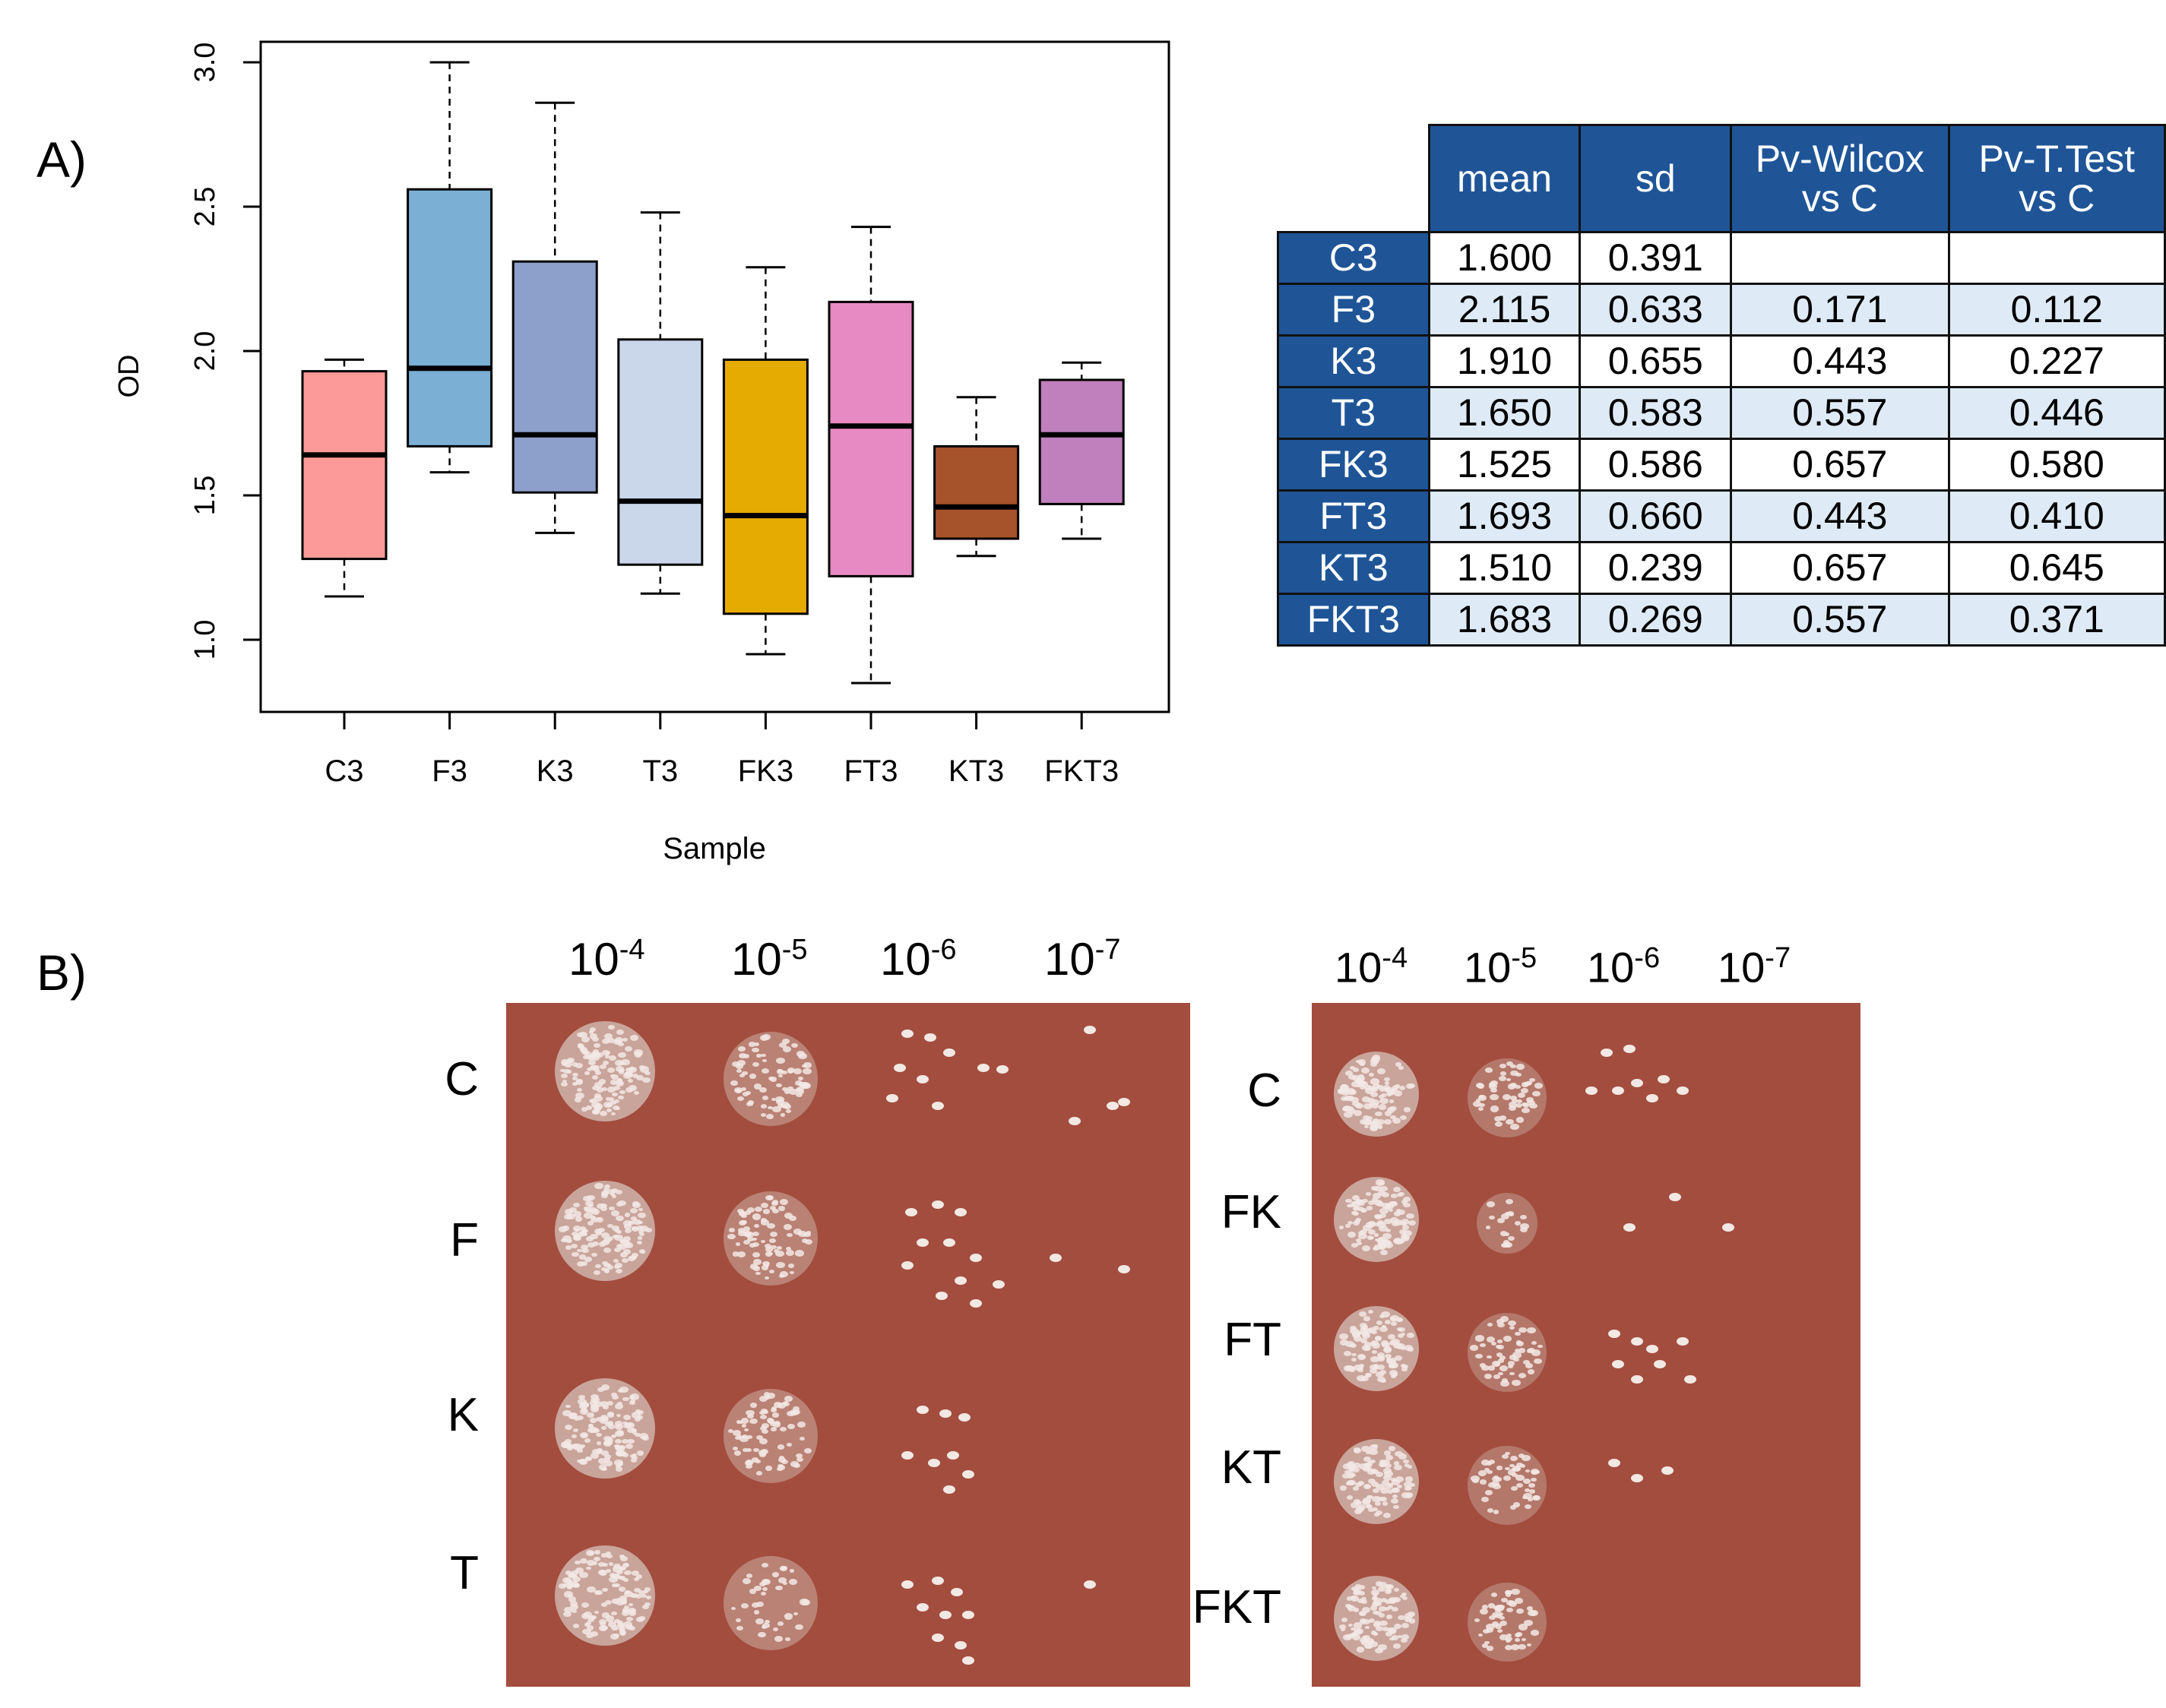 The width and height of the screenshot is (2166, 1708). I want to click on table-corner-cell, so click(1354, 179).